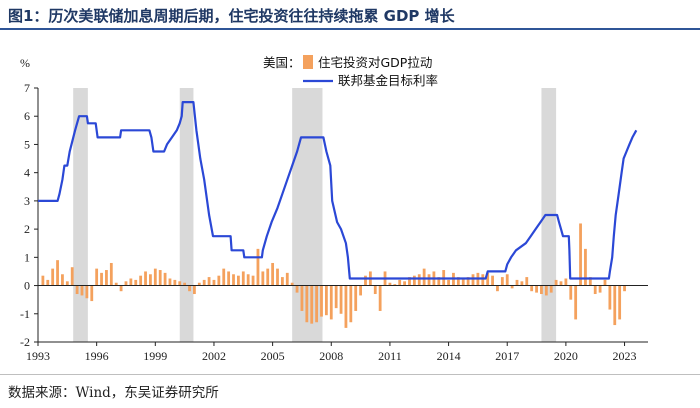 Image resolution: width=700 pixels, height=408 pixels. I want to click on legend-swatch-bar, so click(308, 62).